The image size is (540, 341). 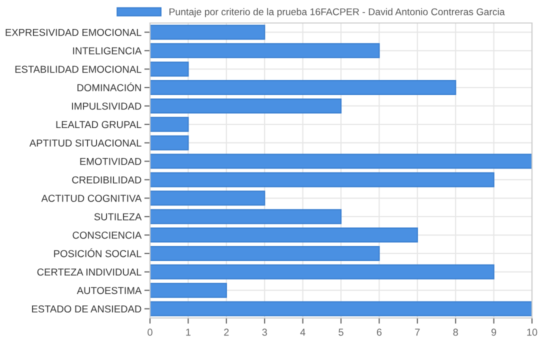 I want to click on y-tick-label: ACTITUD COGNITIVA, so click(x=91, y=198).